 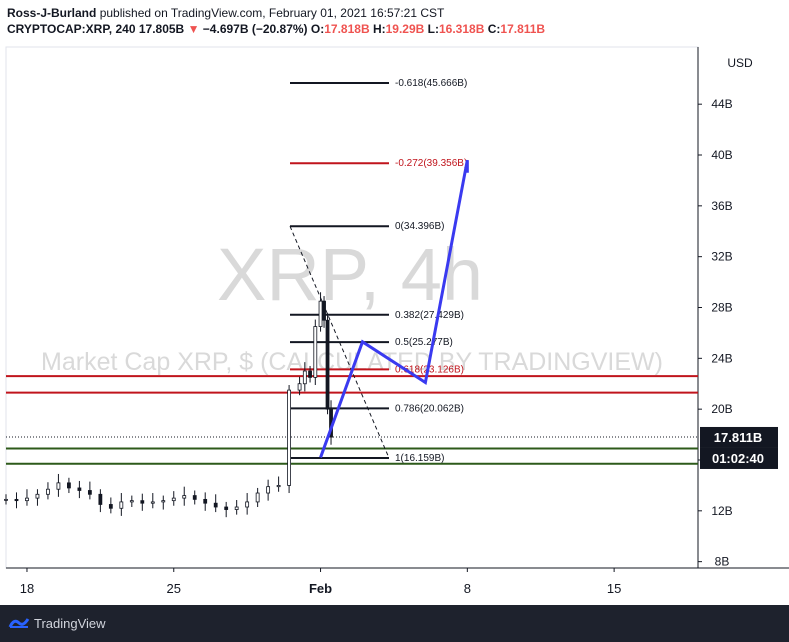 I want to click on last-price-tag-label: 17.811B, so click(x=738, y=437).